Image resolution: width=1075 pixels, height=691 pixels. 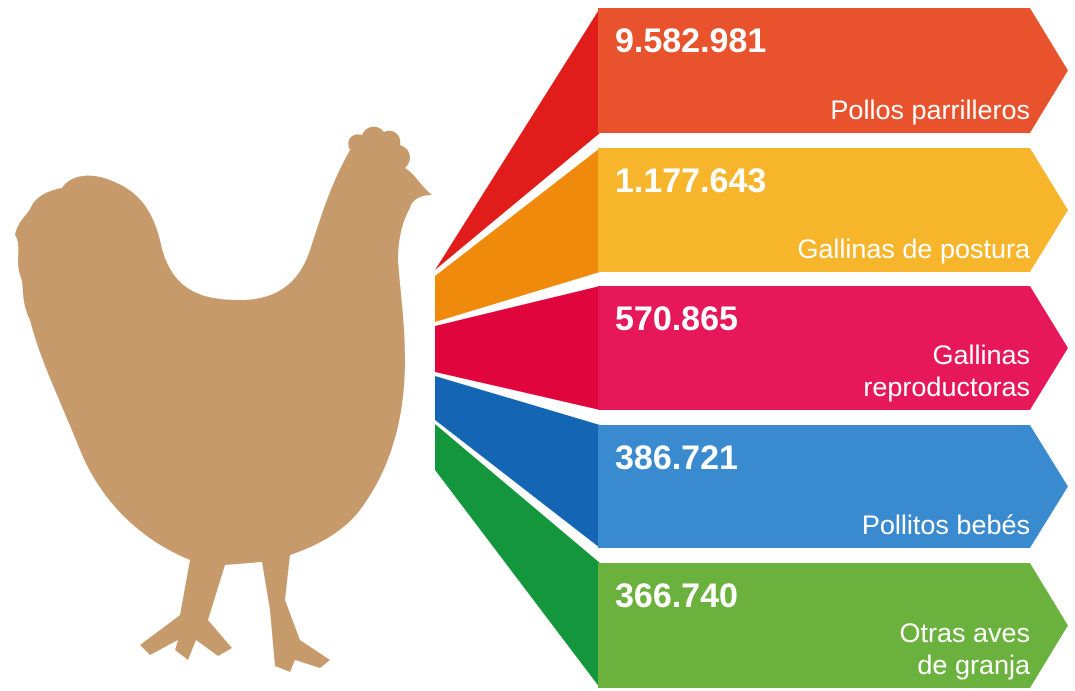 I want to click on banner-label: reproductoras, so click(x=946, y=387).